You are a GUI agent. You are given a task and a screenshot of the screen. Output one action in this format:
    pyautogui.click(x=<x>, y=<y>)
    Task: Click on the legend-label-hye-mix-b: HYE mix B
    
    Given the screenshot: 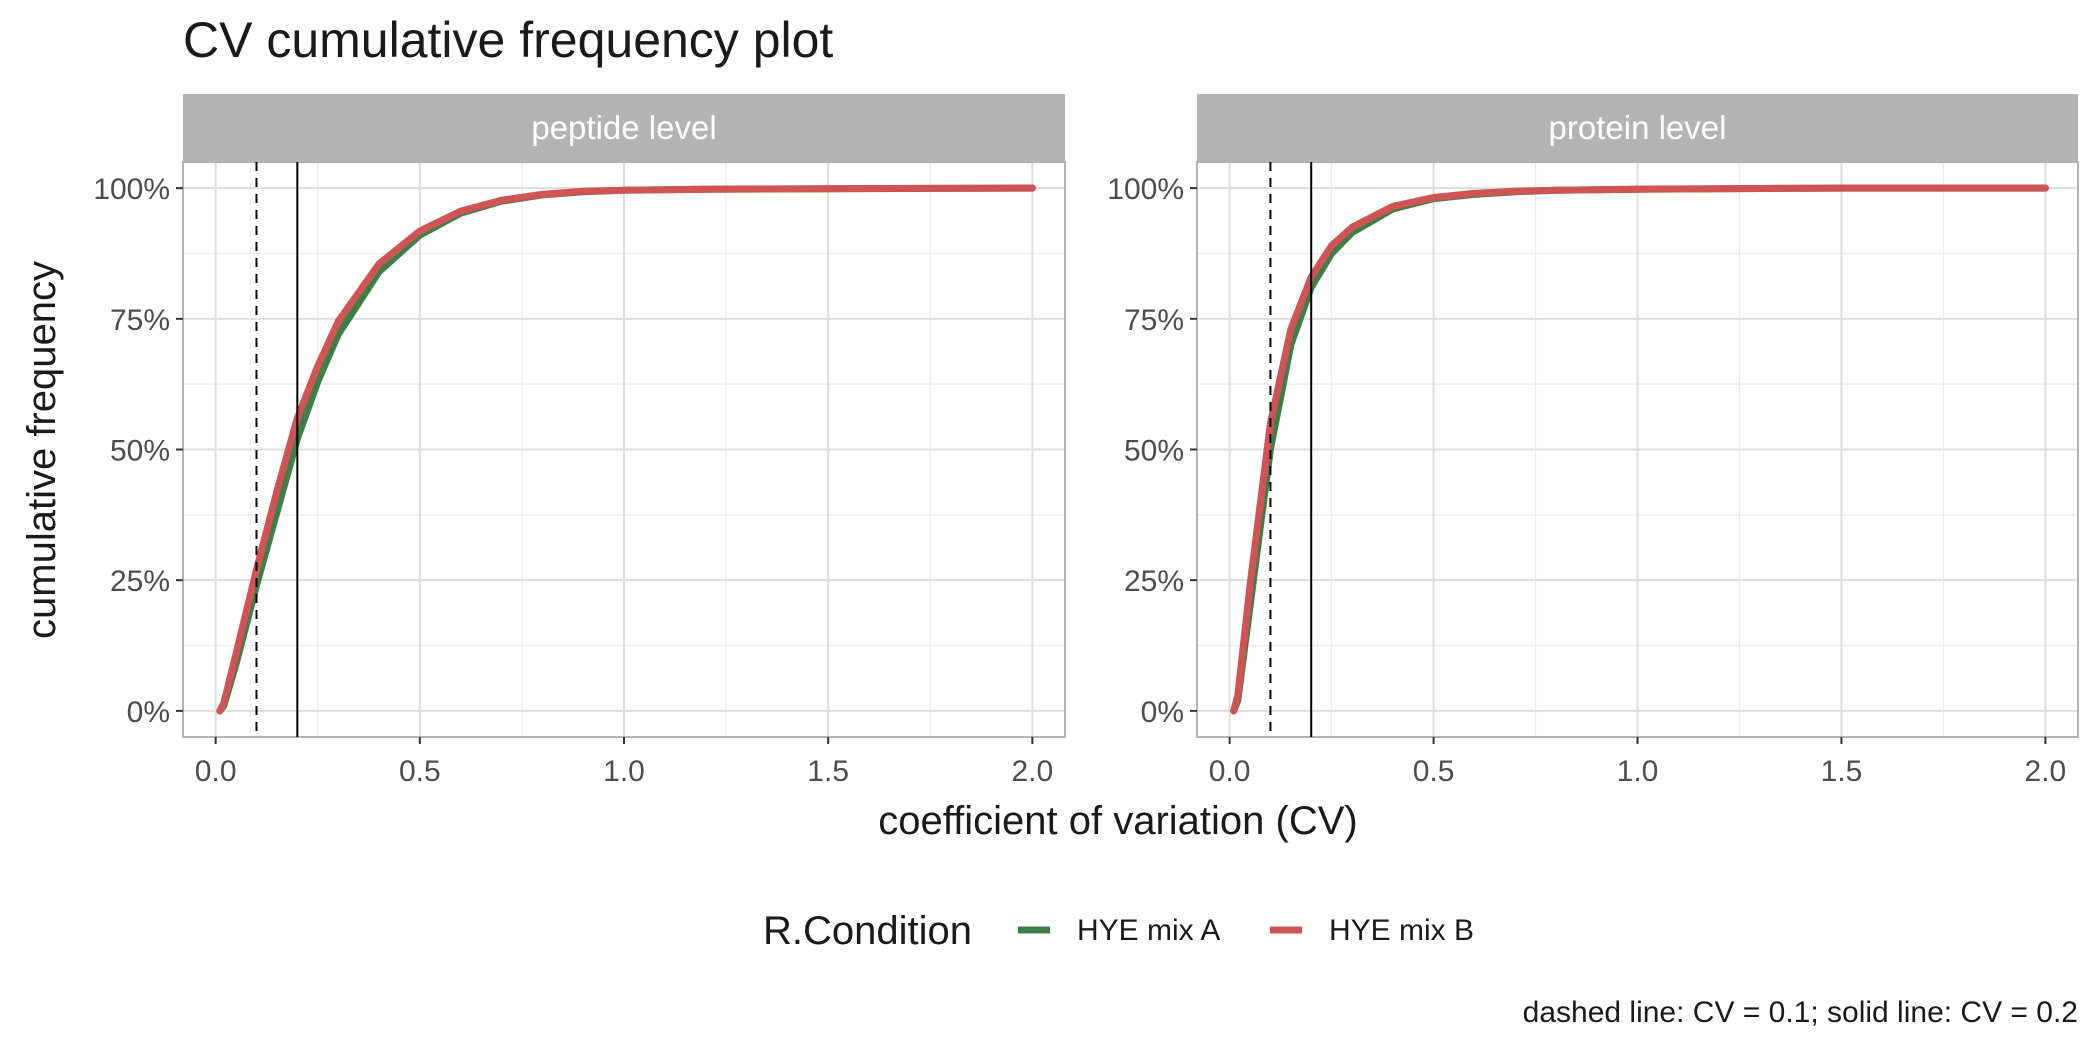 What is the action you would take?
    pyautogui.click(x=1401, y=930)
    